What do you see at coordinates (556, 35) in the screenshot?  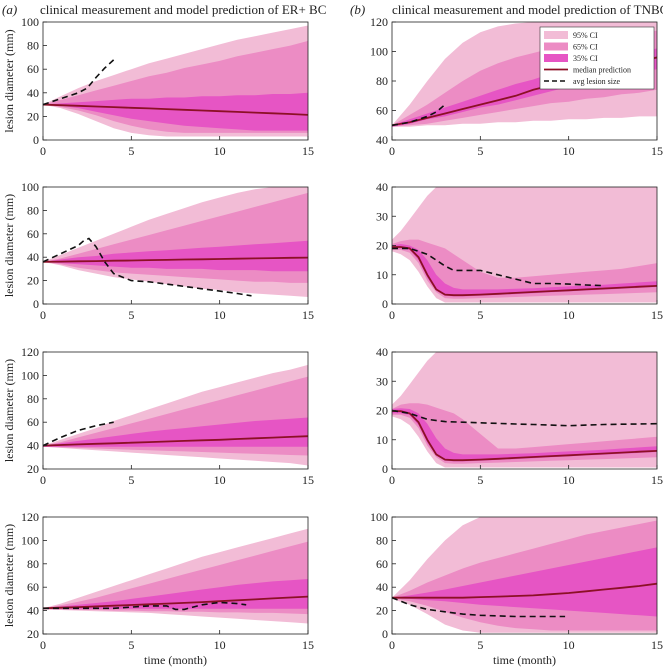 I see `legend-swatch-ci95` at bounding box center [556, 35].